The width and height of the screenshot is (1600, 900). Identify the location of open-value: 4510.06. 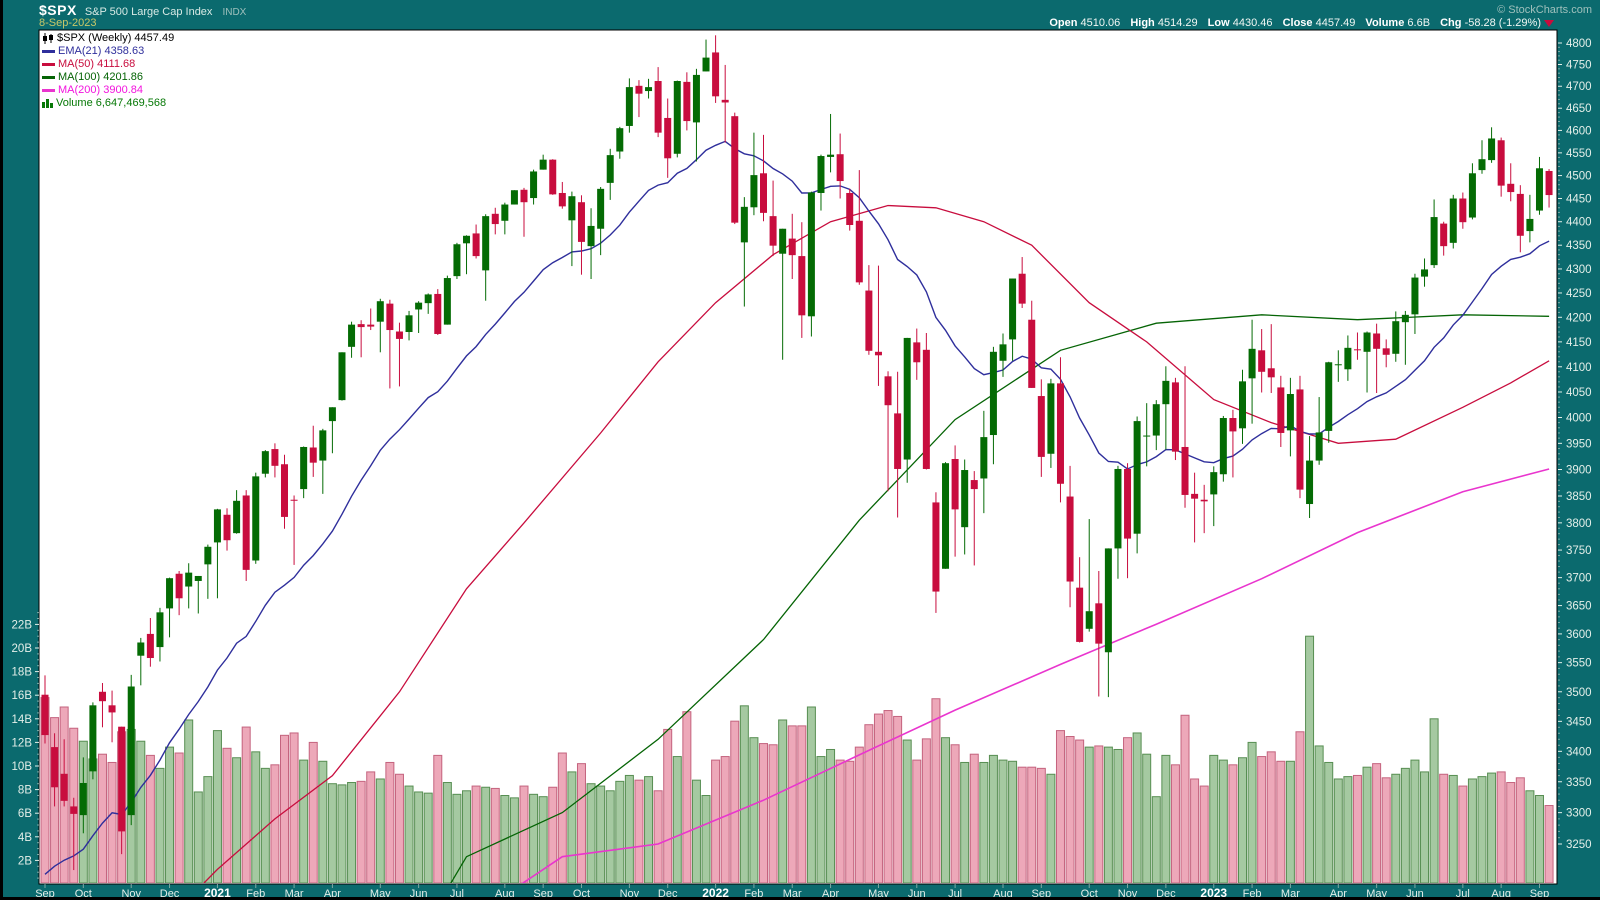
(1100, 23).